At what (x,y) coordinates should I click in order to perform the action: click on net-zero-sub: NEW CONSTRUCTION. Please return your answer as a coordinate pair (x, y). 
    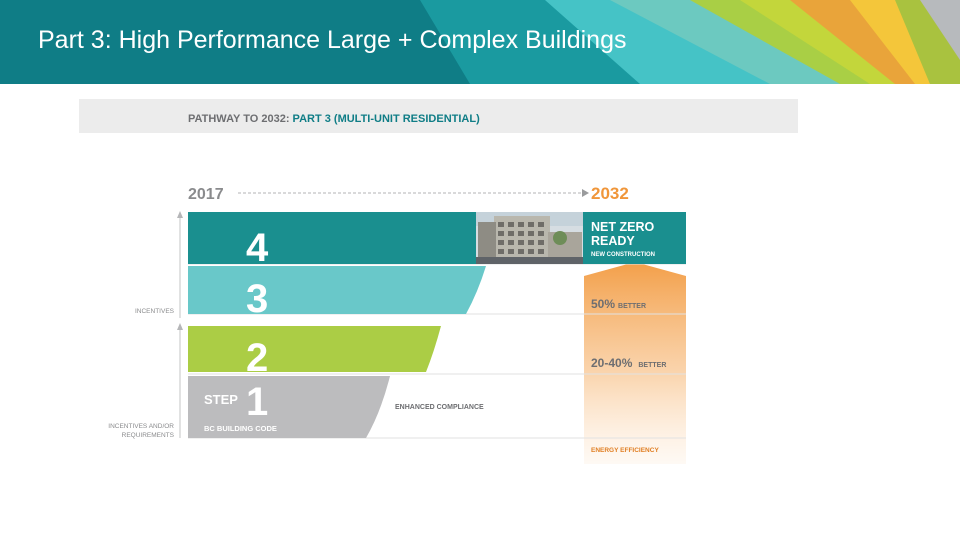
    Looking at the image, I should click on (623, 255).